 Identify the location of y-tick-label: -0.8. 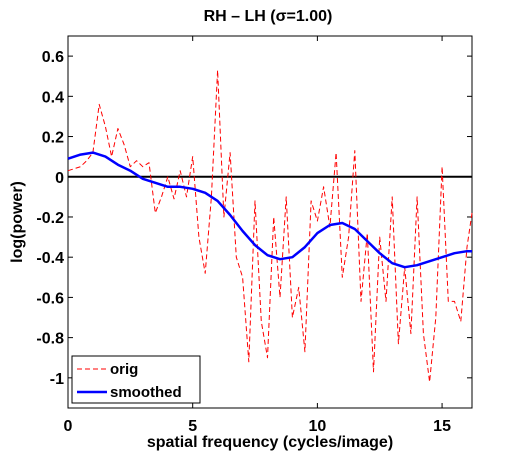
(50, 339).